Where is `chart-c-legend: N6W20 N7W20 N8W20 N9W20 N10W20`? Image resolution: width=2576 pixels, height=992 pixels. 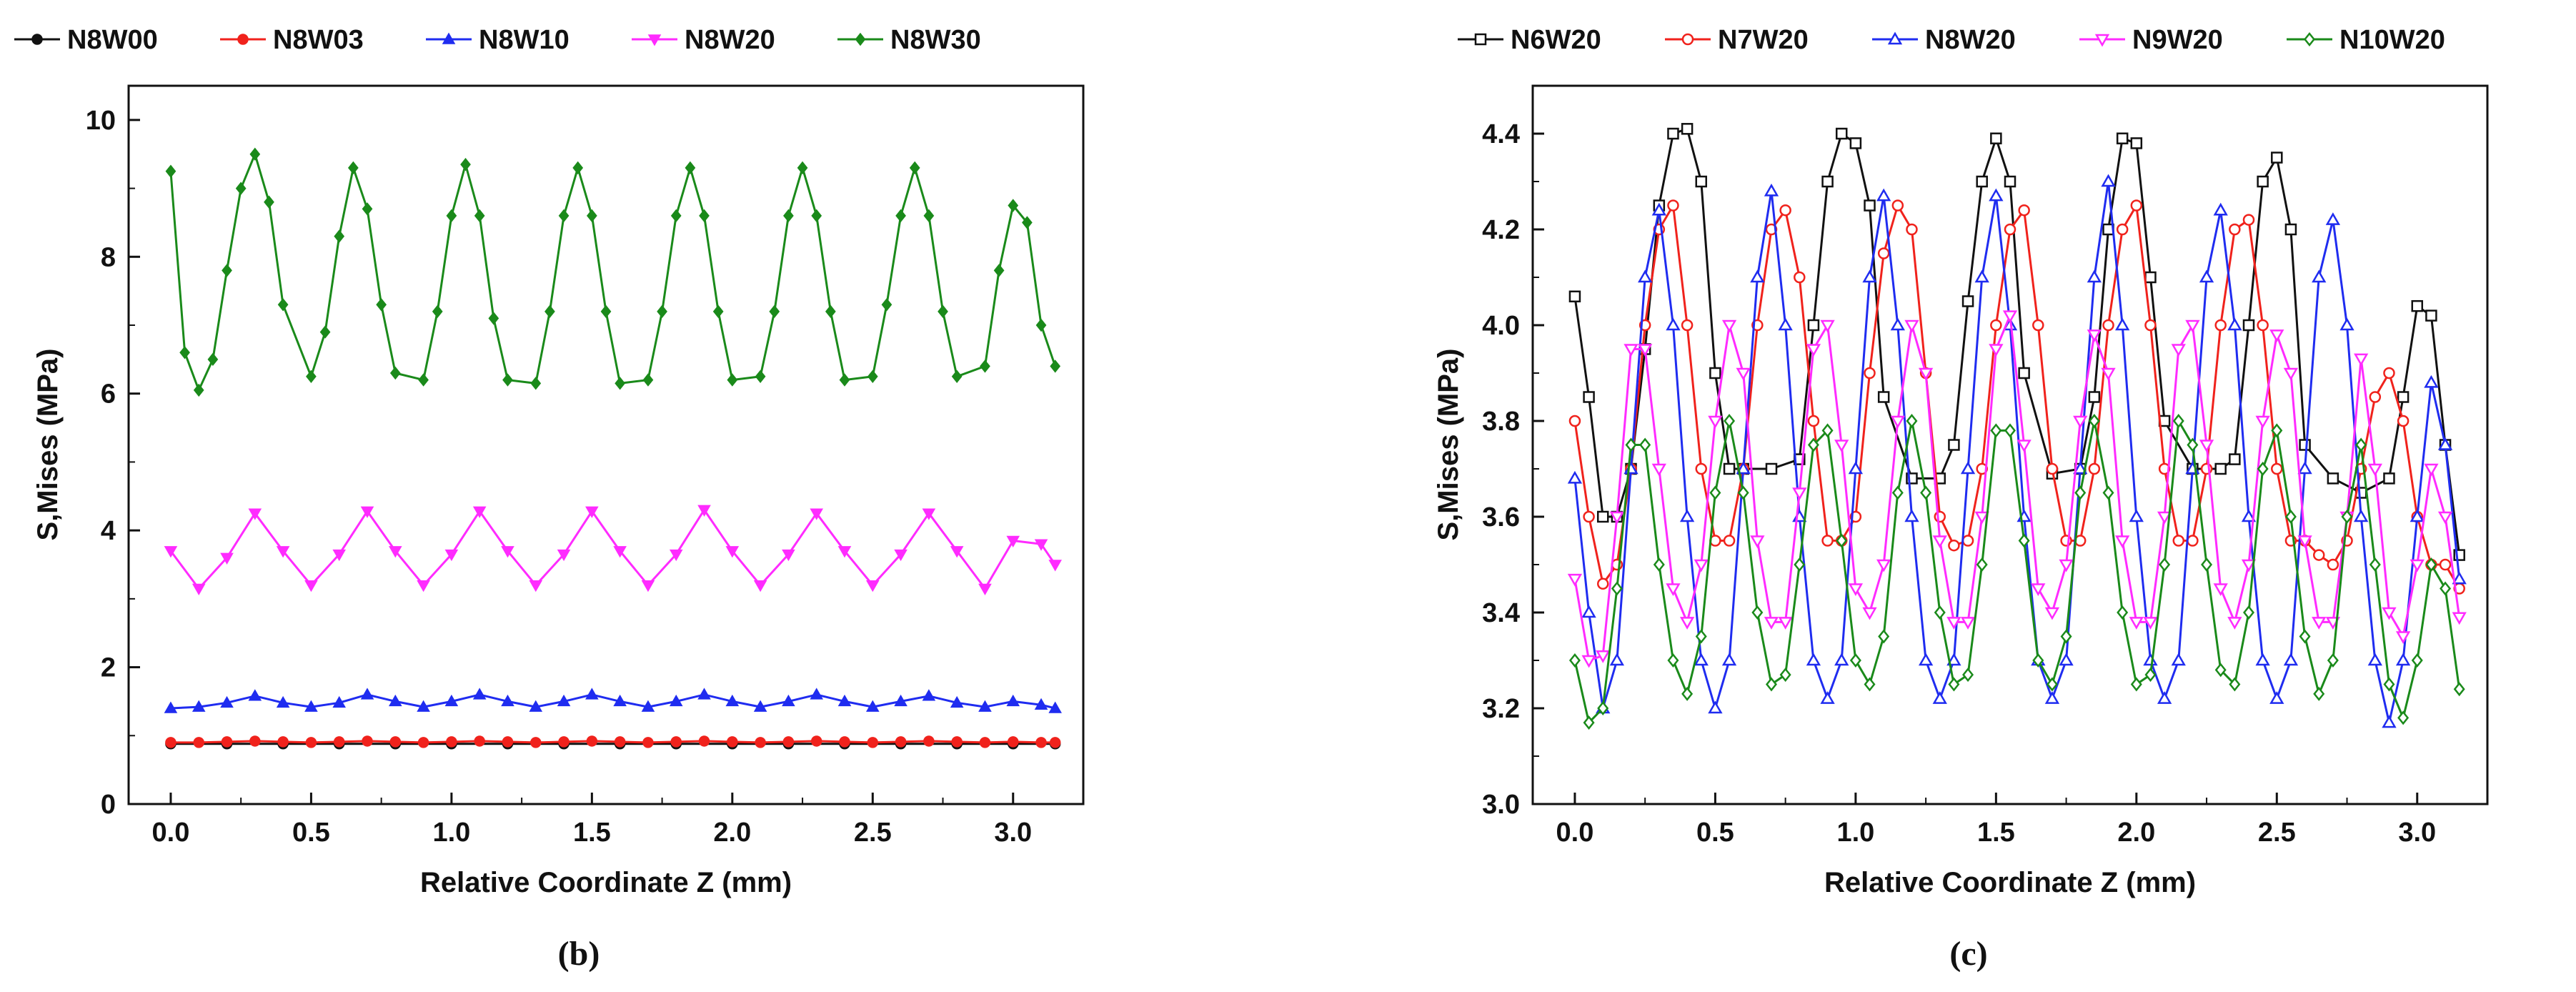 chart-c-legend: N6W20 N7W20 N8W20 N9W20 N10W20 is located at coordinates (1951, 40).